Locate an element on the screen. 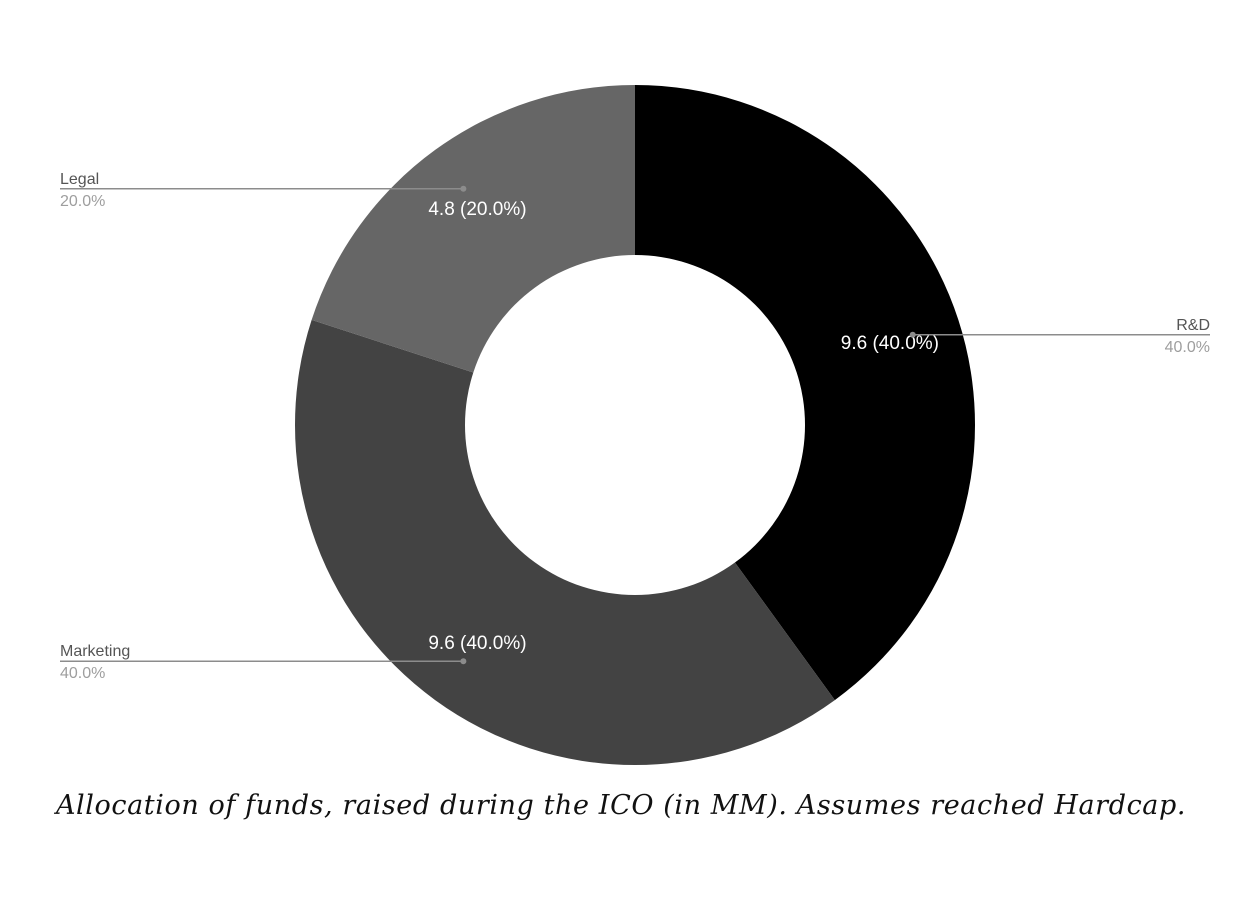 The width and height of the screenshot is (1242, 906). callout-percent-legal: 20.0% is located at coordinates (82, 201).